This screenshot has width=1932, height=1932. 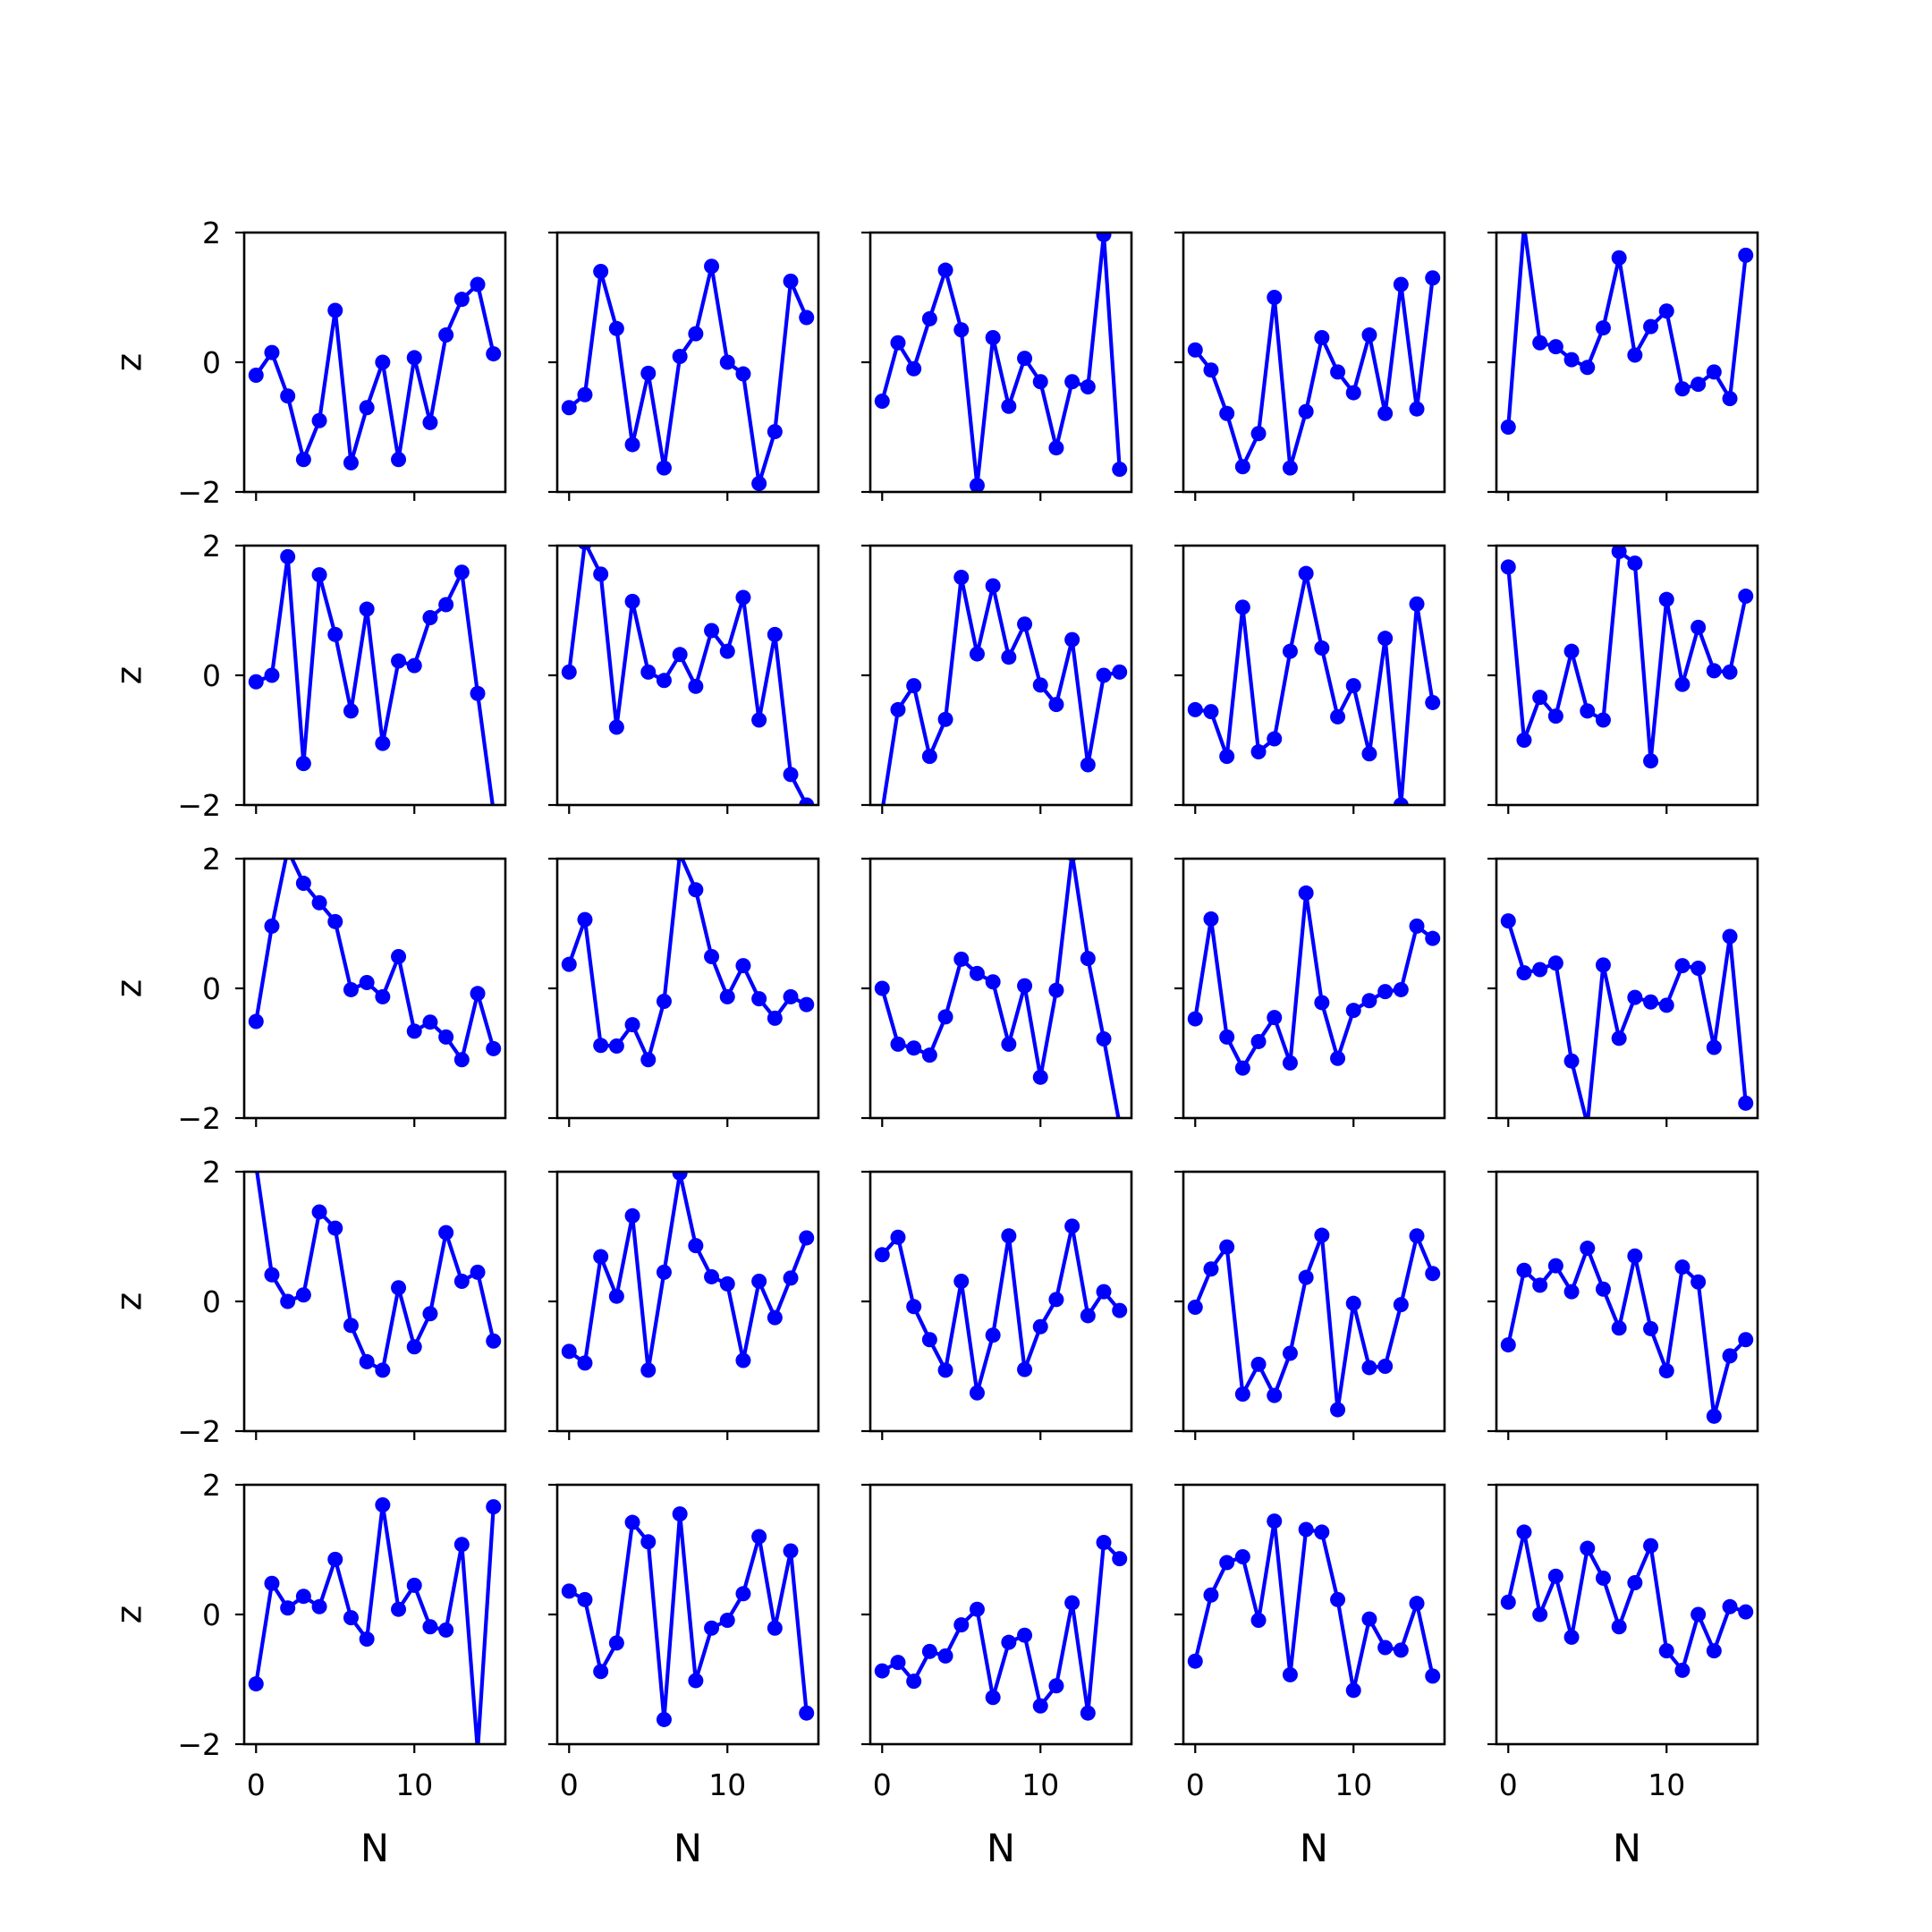 I want to click on series-r1-c2, so click(x=688, y=375).